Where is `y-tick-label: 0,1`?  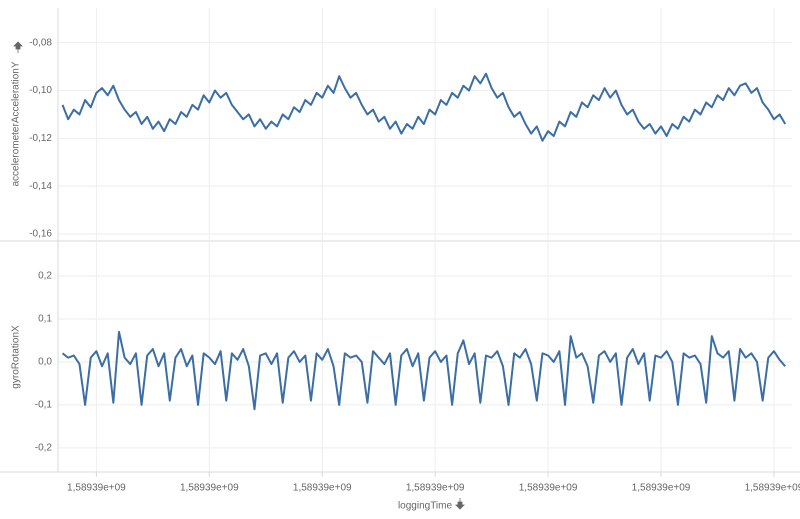 y-tick-label: 0,1 is located at coordinates (45, 319).